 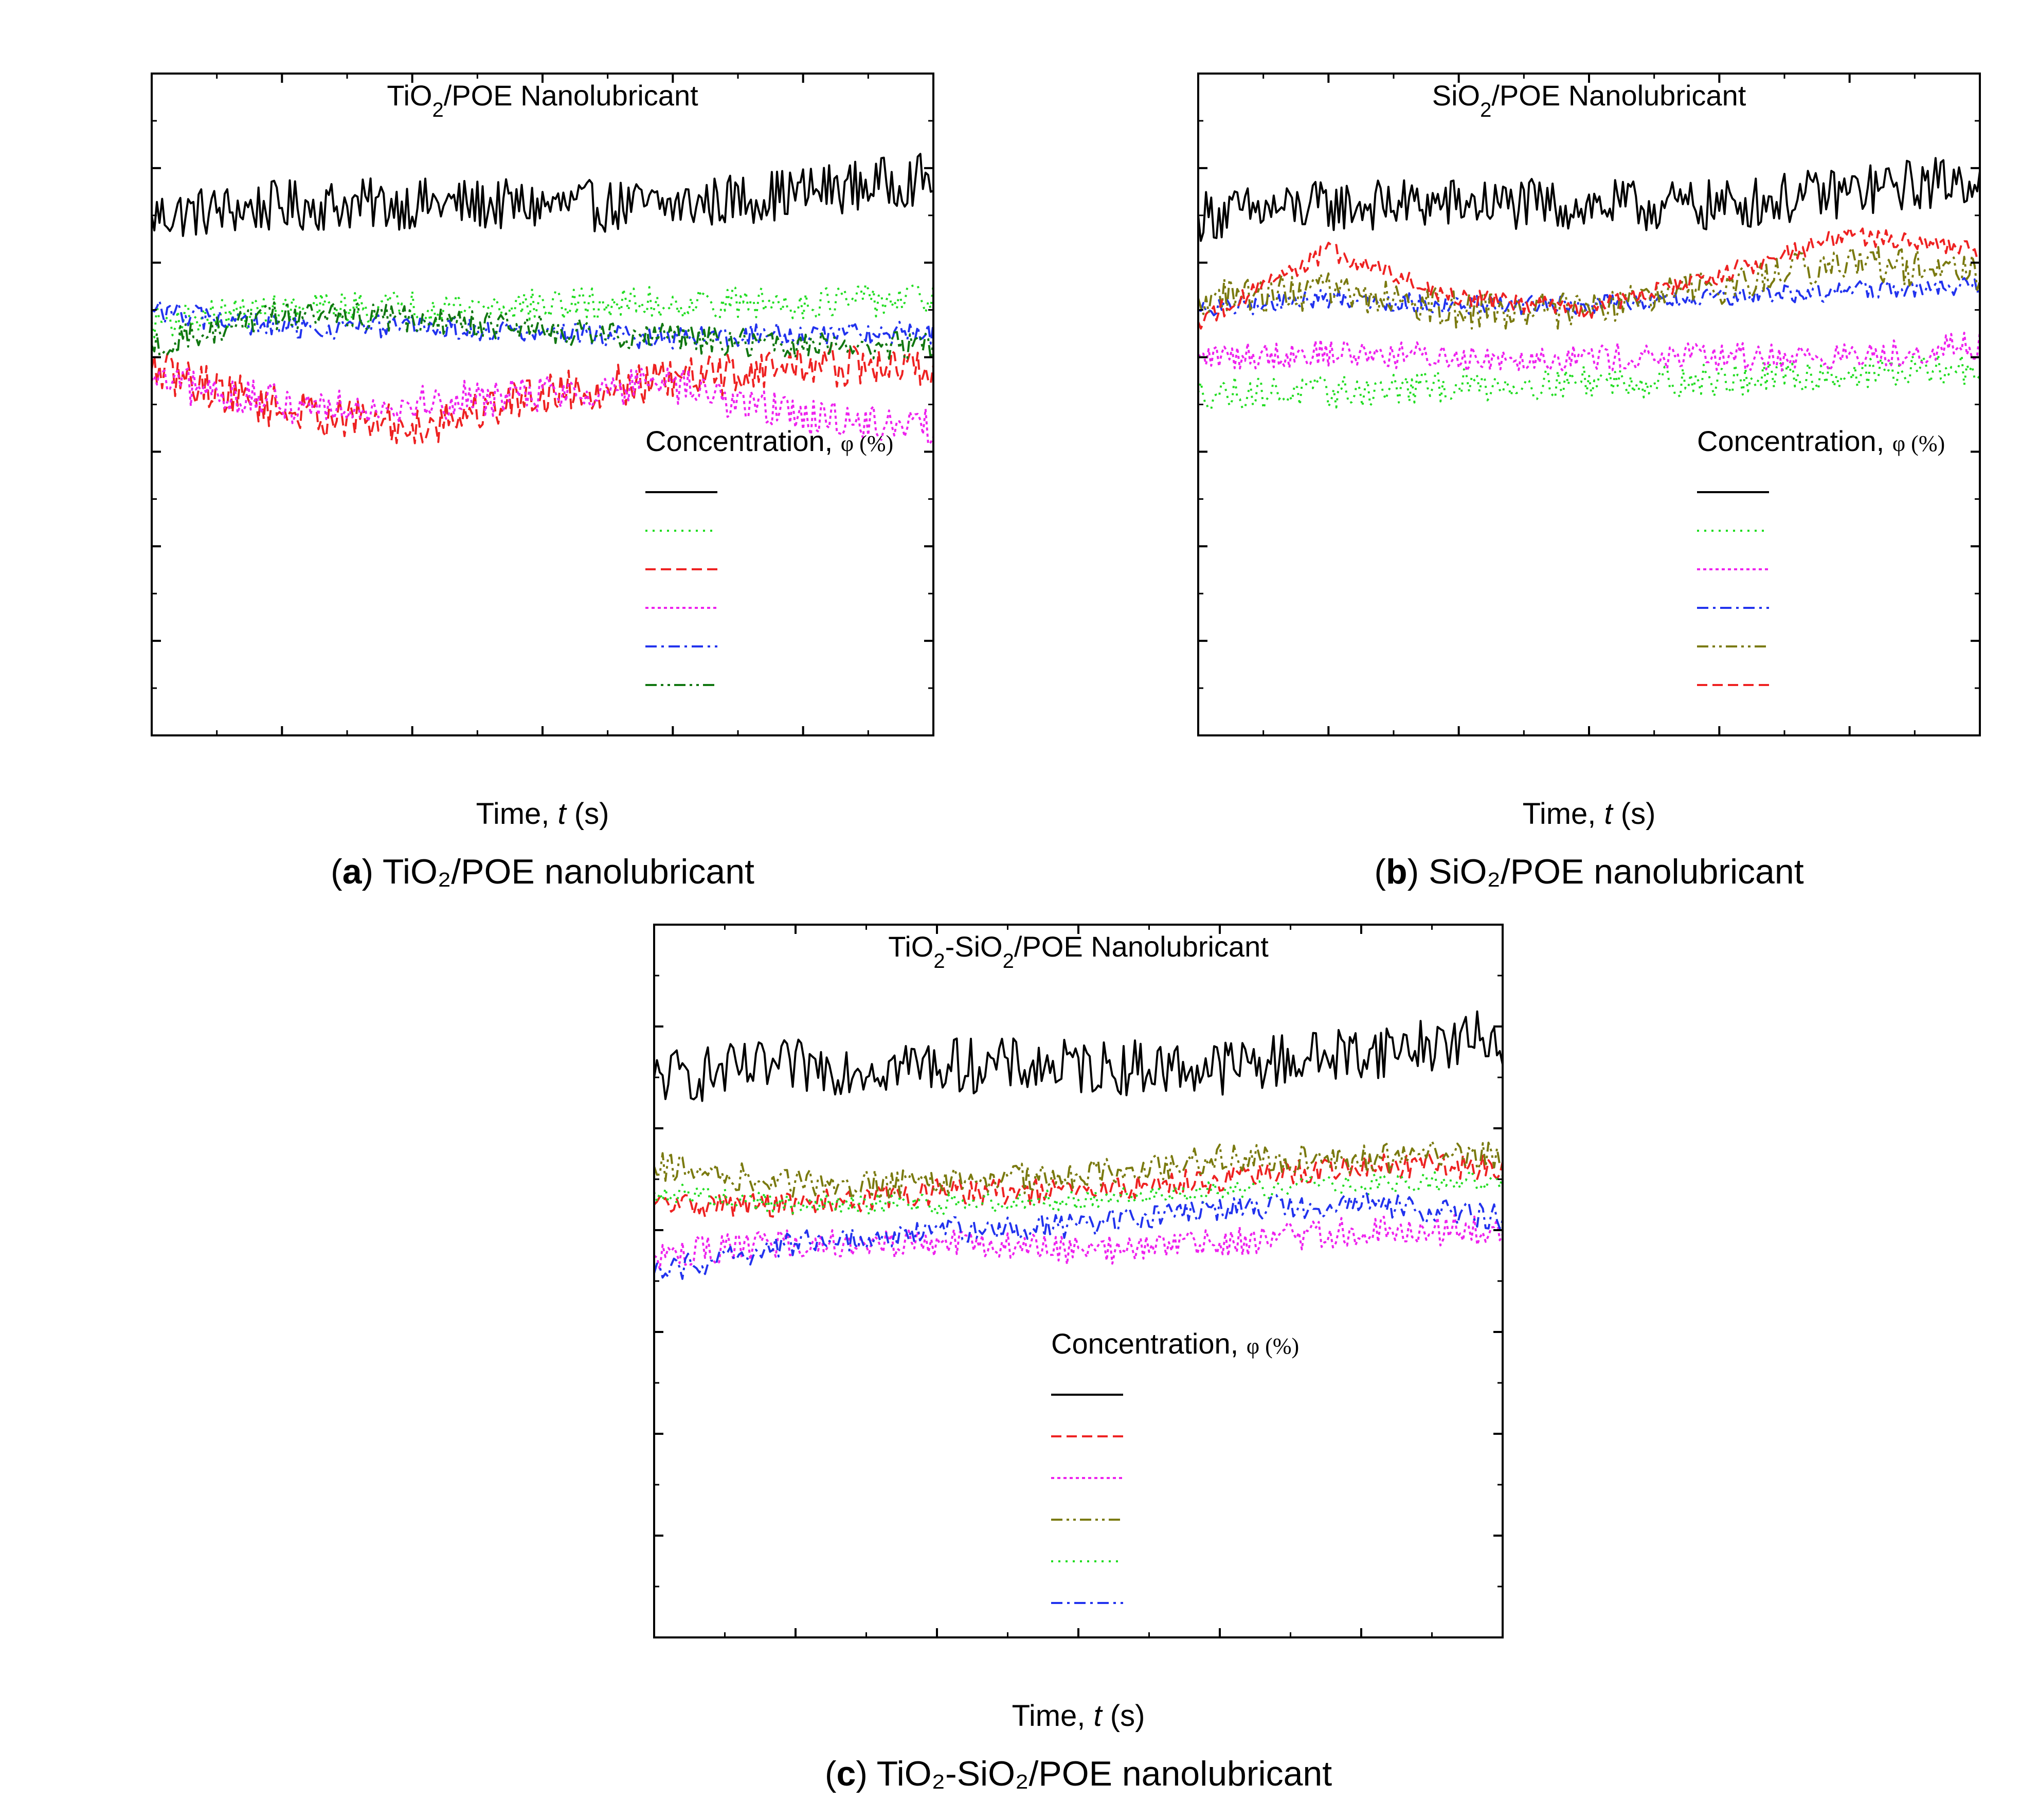 I want to click on panel-caption: (b) SiO₂/POE nanolubricant, so click(x=1589, y=871).